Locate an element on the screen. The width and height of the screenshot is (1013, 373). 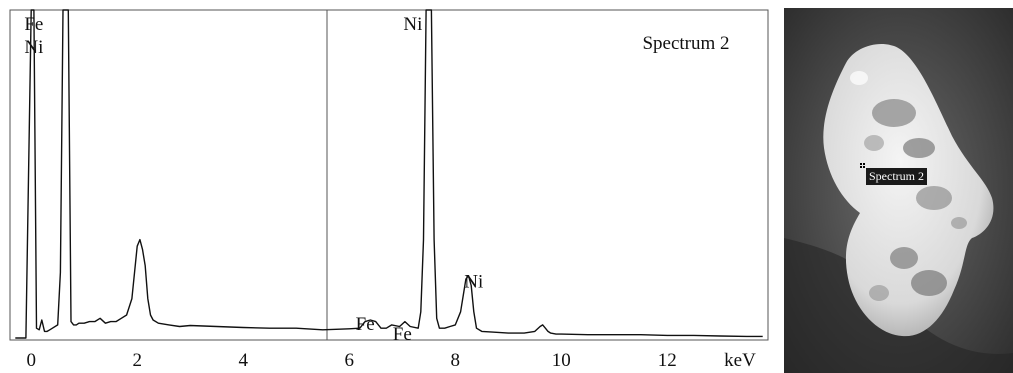
x-tick-label: 4 is located at coordinates (243, 360).